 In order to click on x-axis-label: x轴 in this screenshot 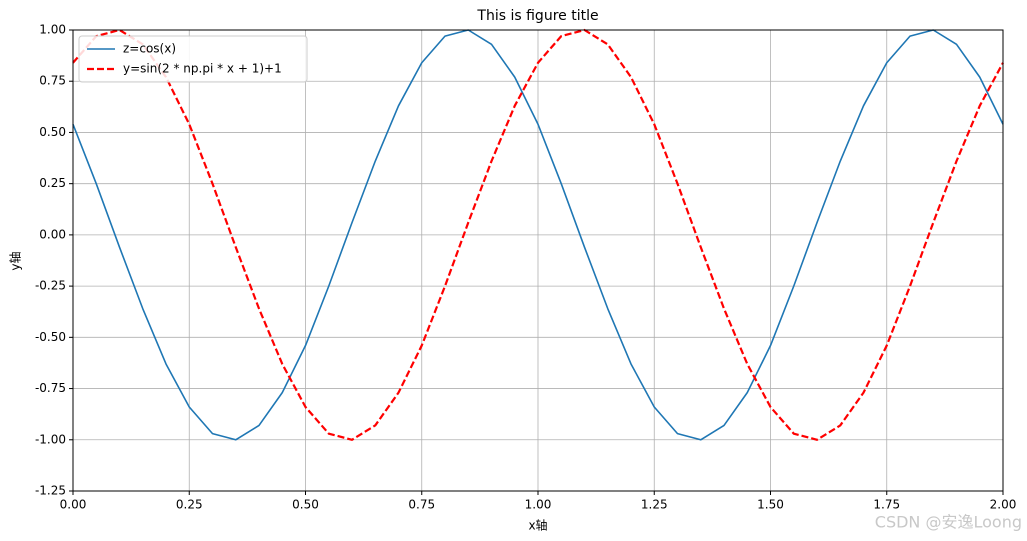, I will do `click(537, 525)`.